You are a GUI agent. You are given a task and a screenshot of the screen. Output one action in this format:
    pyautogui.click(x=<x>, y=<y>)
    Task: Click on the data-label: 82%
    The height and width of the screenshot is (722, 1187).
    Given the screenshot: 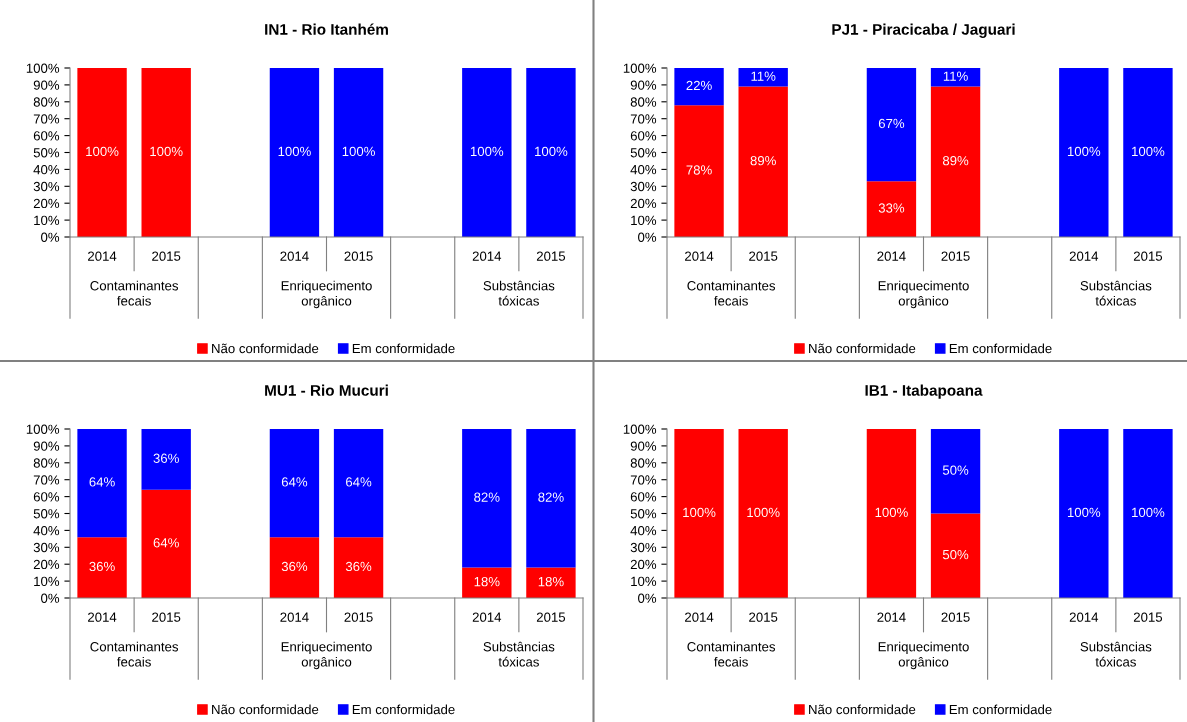 What is the action you would take?
    pyautogui.click(x=487, y=497)
    